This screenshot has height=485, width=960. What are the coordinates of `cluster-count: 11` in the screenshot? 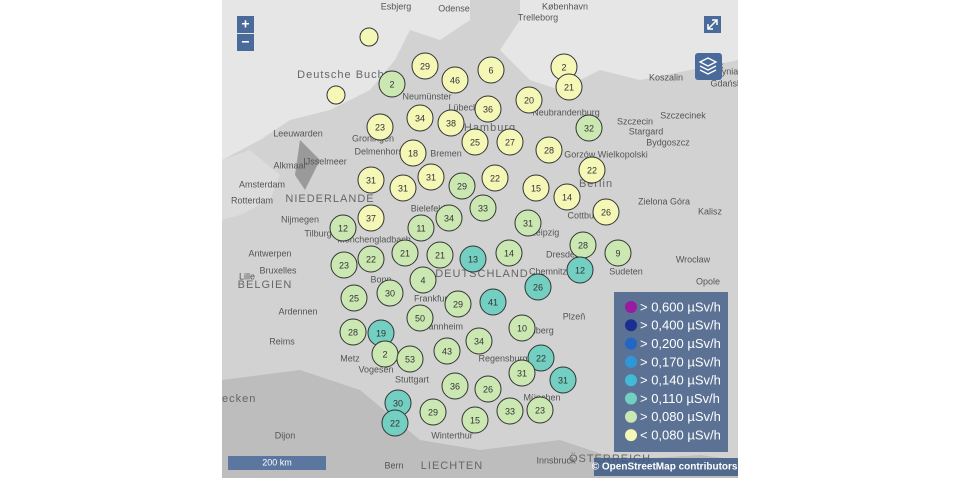 It's located at (420, 228).